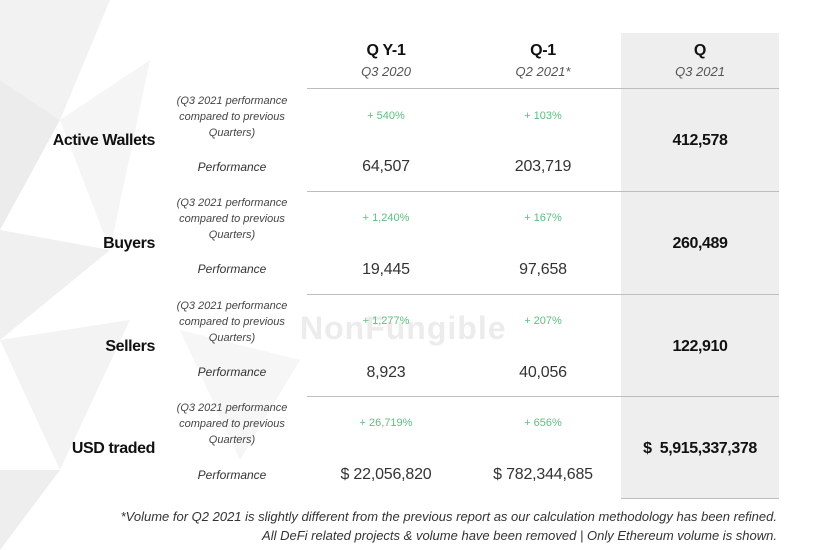 This screenshot has height=550, width=839. What do you see at coordinates (130, 346) in the screenshot?
I see `metric-label-sellers: Sellers` at bounding box center [130, 346].